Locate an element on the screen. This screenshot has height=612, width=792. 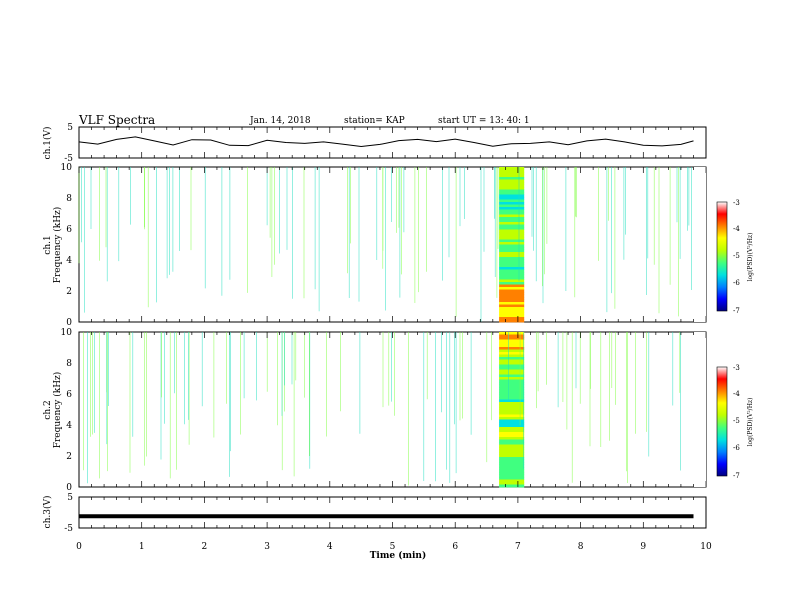
no-data-gap is located at coordinates (699, 244).